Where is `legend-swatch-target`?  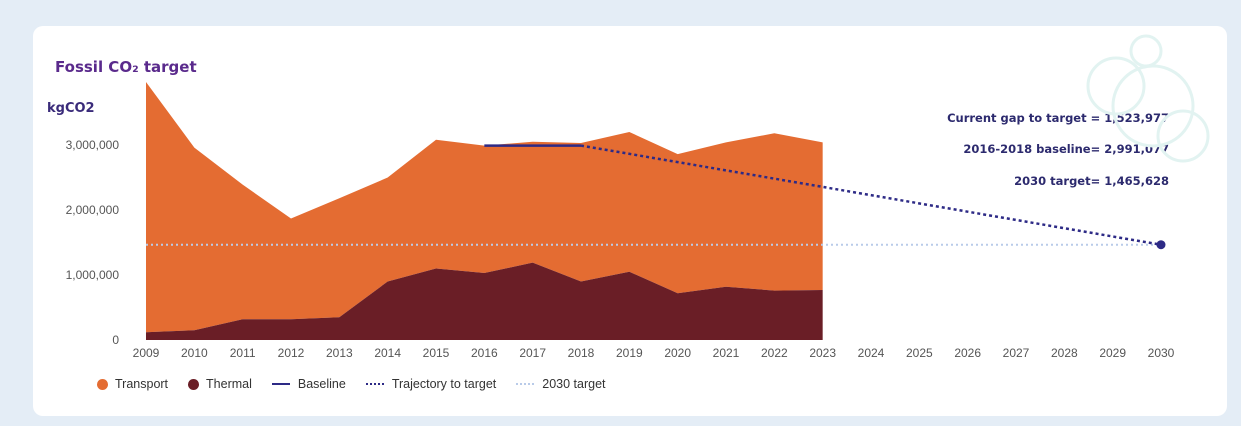 legend-swatch-target is located at coordinates (525, 384).